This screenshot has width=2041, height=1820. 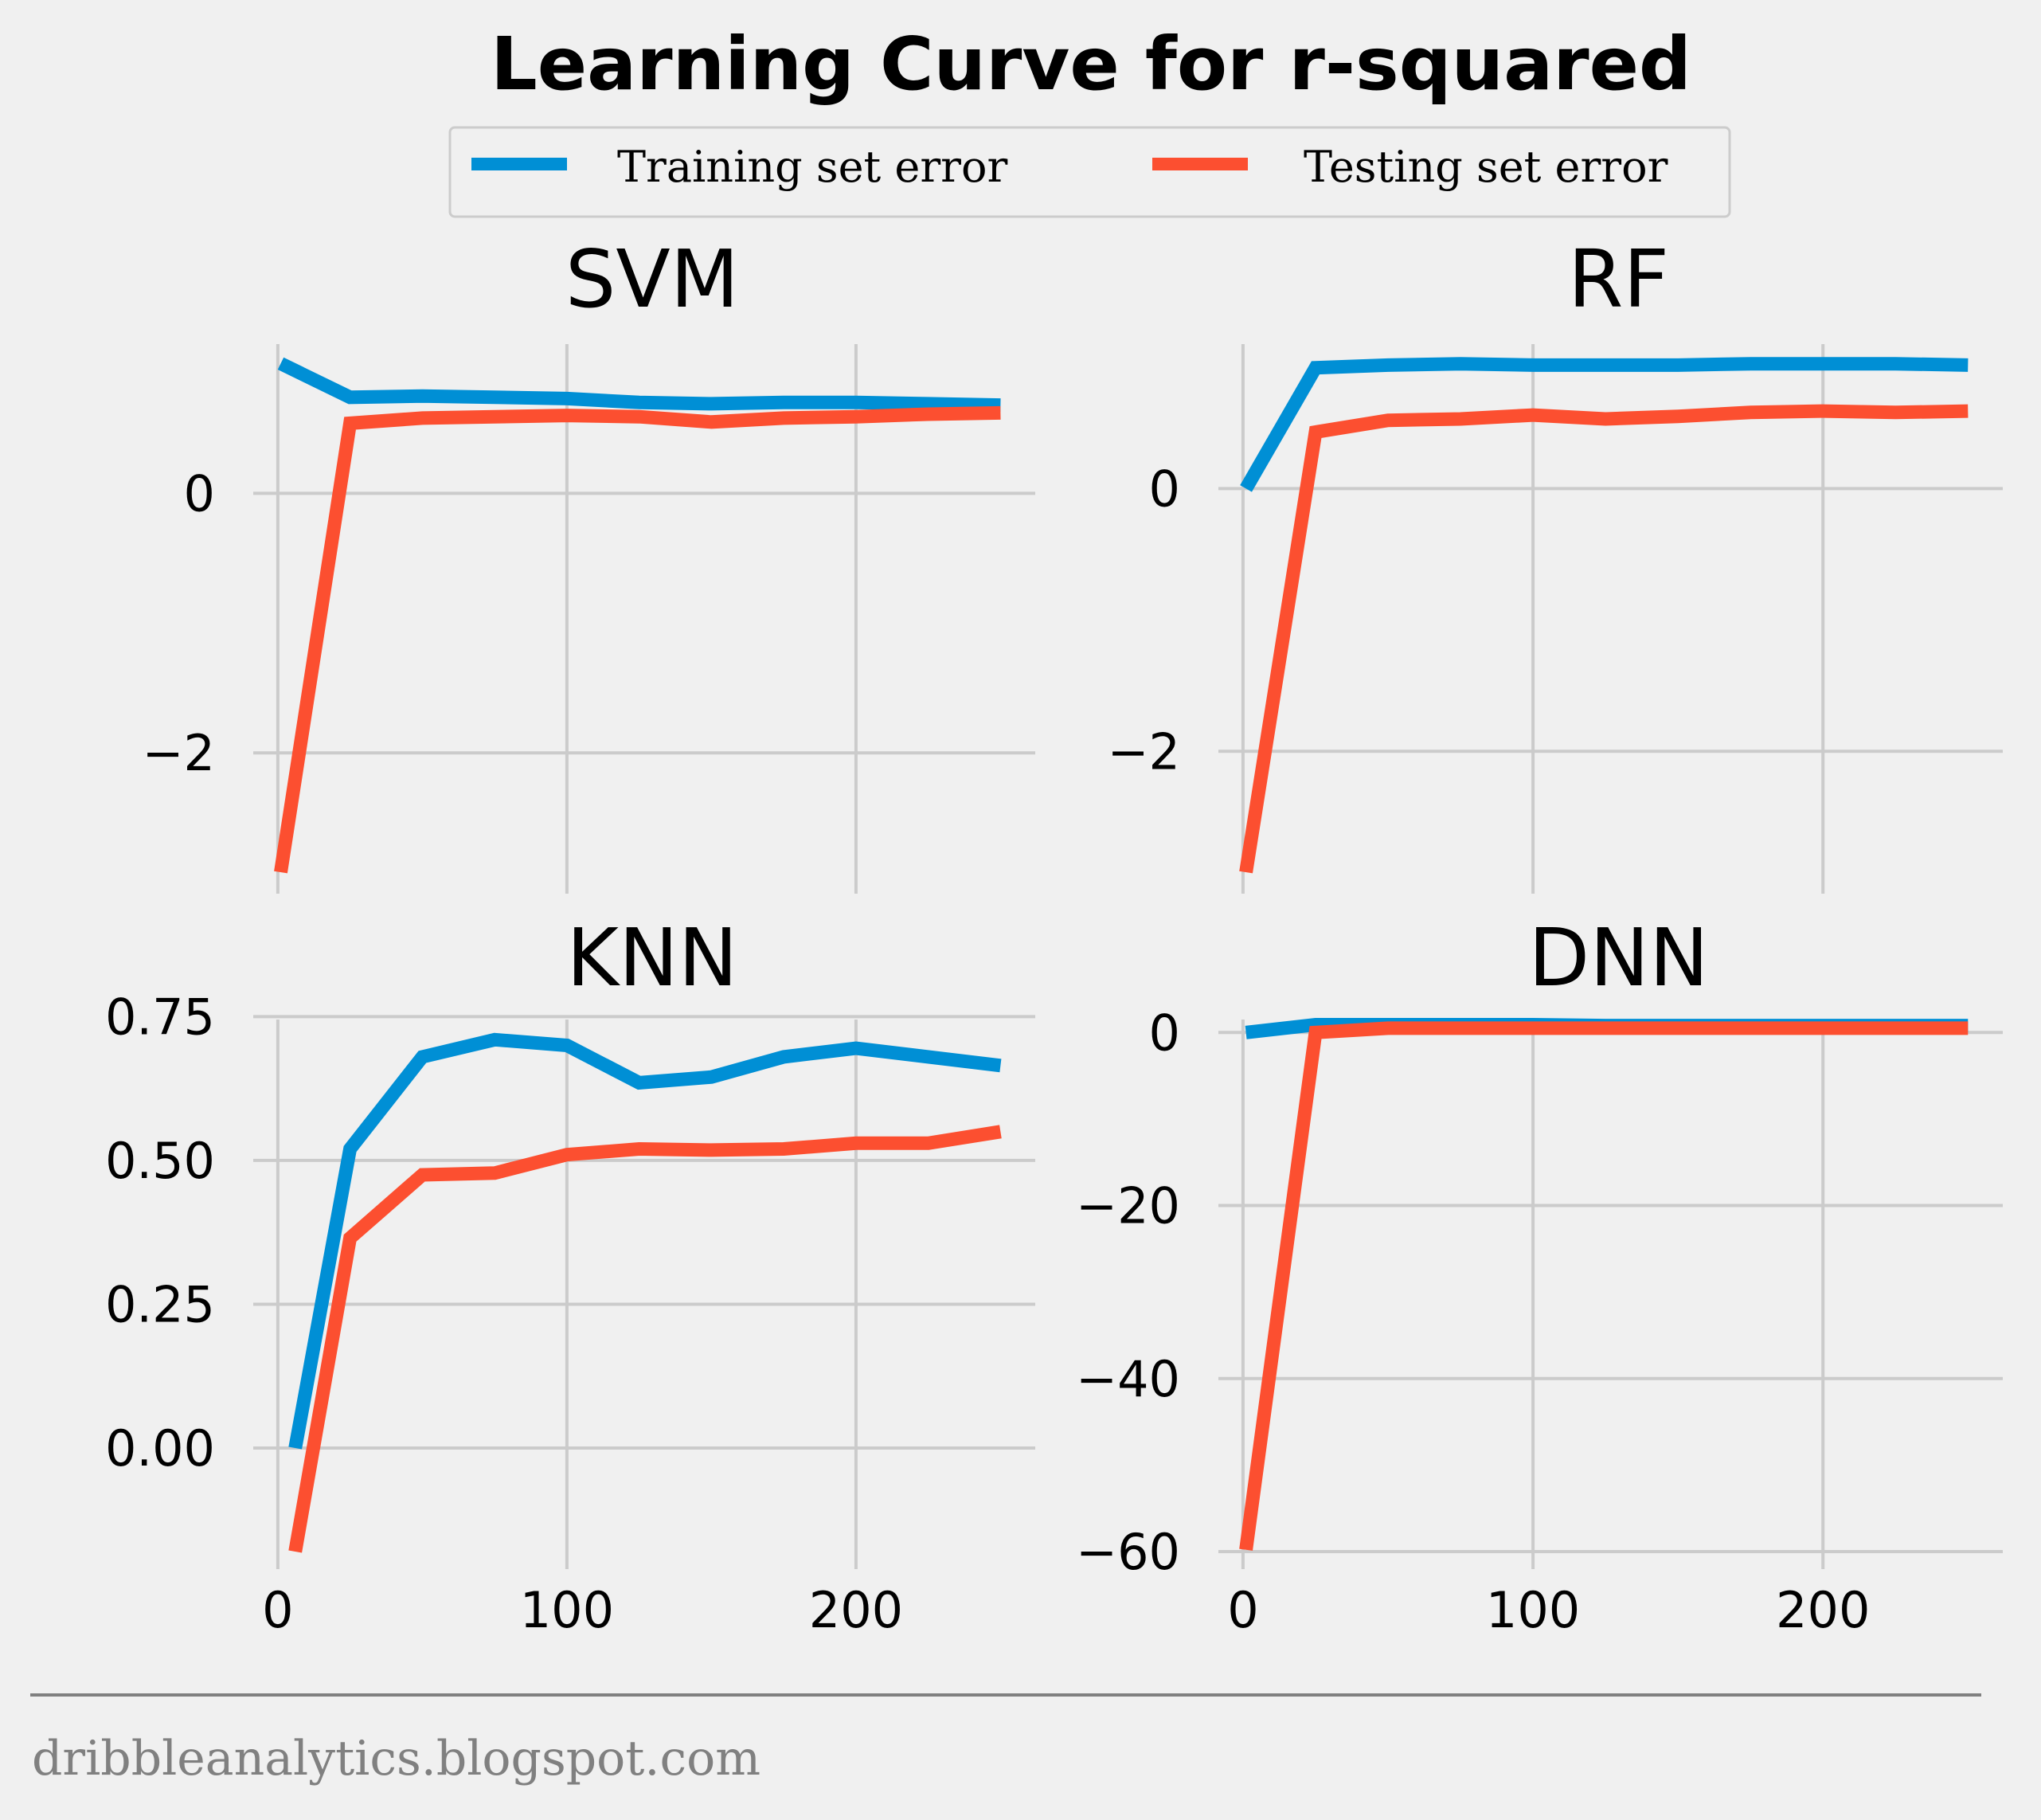 What do you see at coordinates (651, 957) in the screenshot?
I see `subplot-title-knn: KNN` at bounding box center [651, 957].